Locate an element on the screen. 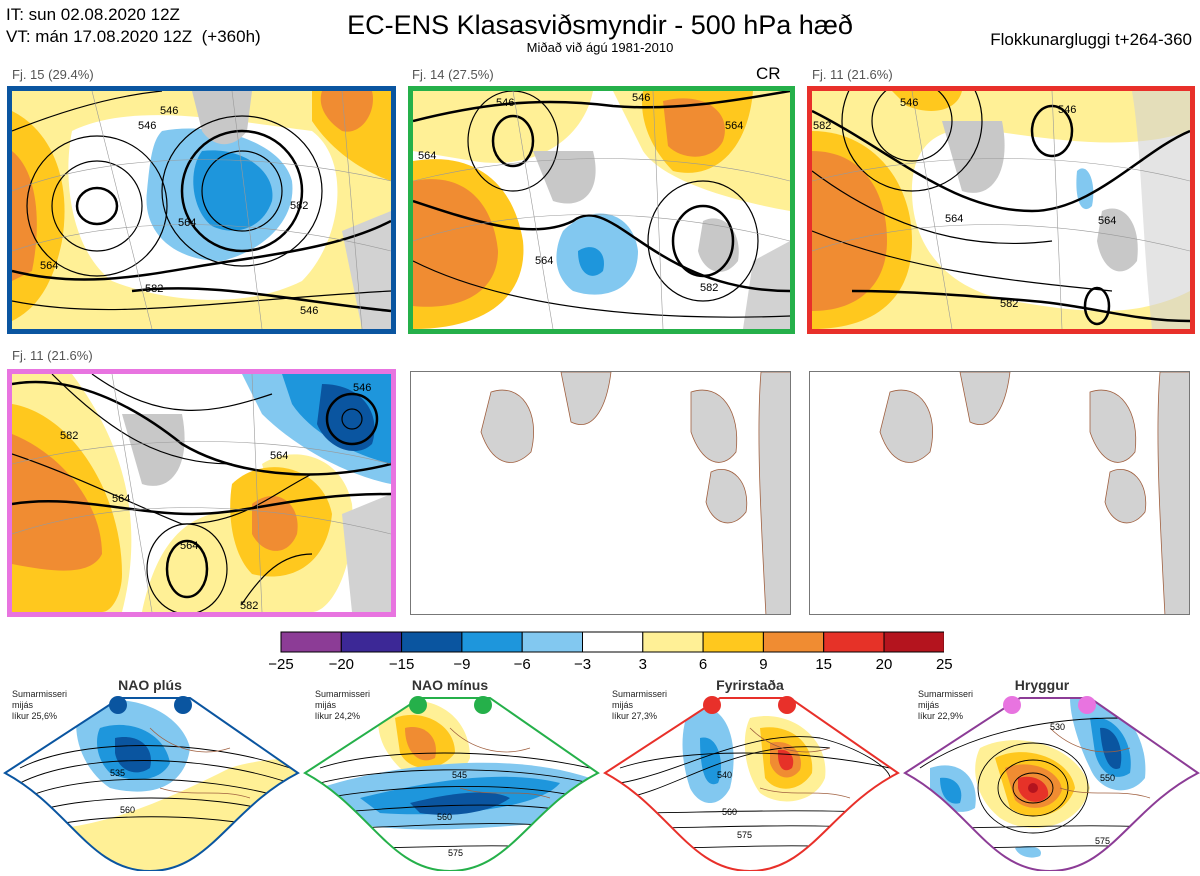  colorbar-tick-label: 15 is located at coordinates (824, 664).